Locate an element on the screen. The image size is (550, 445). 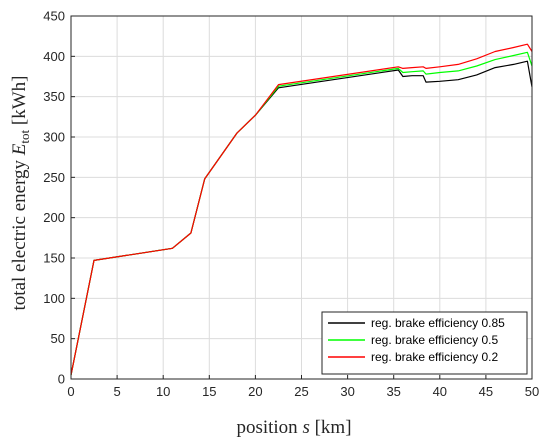
y-tick-label: 50 is located at coordinates (58, 338).